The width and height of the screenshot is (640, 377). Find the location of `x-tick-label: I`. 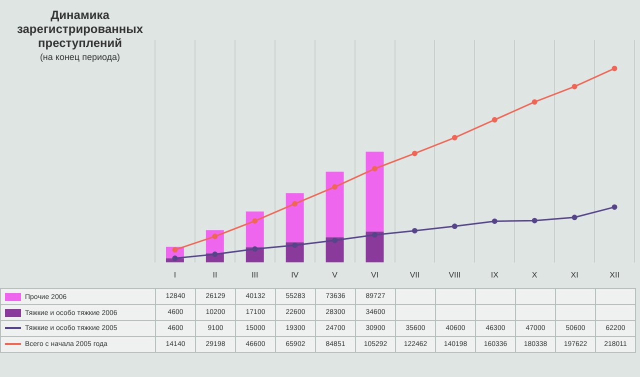

x-tick-label: I is located at coordinates (175, 275).